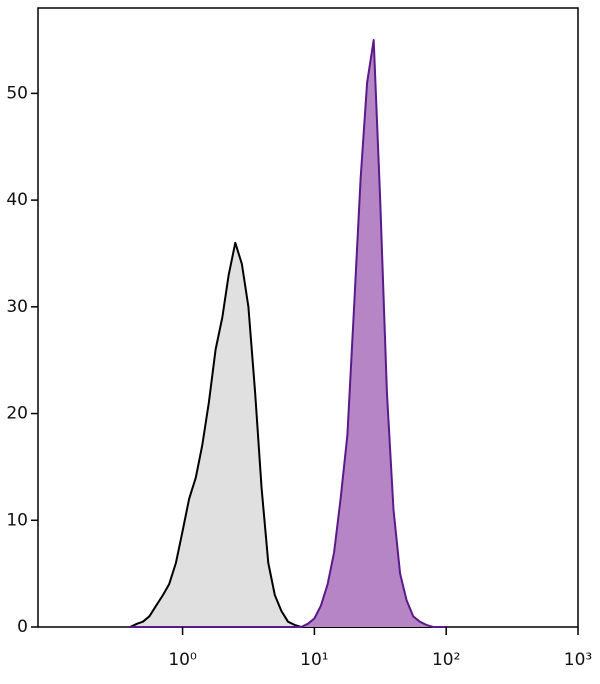 Image resolution: width=600 pixels, height=684 pixels. What do you see at coordinates (17, 93) in the screenshot?
I see `y-tick-label: 50` at bounding box center [17, 93].